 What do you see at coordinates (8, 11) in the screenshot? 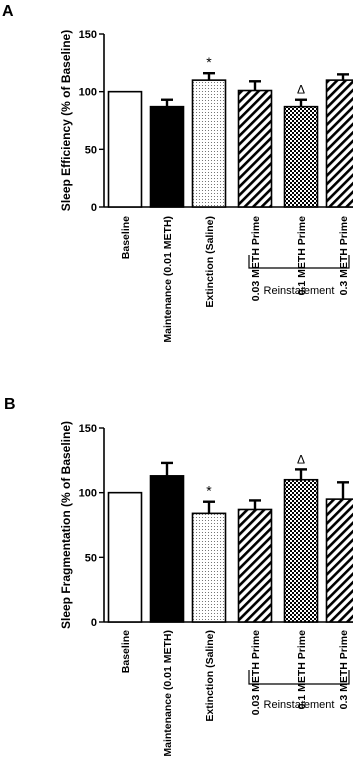
I see `panel-a-letter: A` at bounding box center [8, 11].